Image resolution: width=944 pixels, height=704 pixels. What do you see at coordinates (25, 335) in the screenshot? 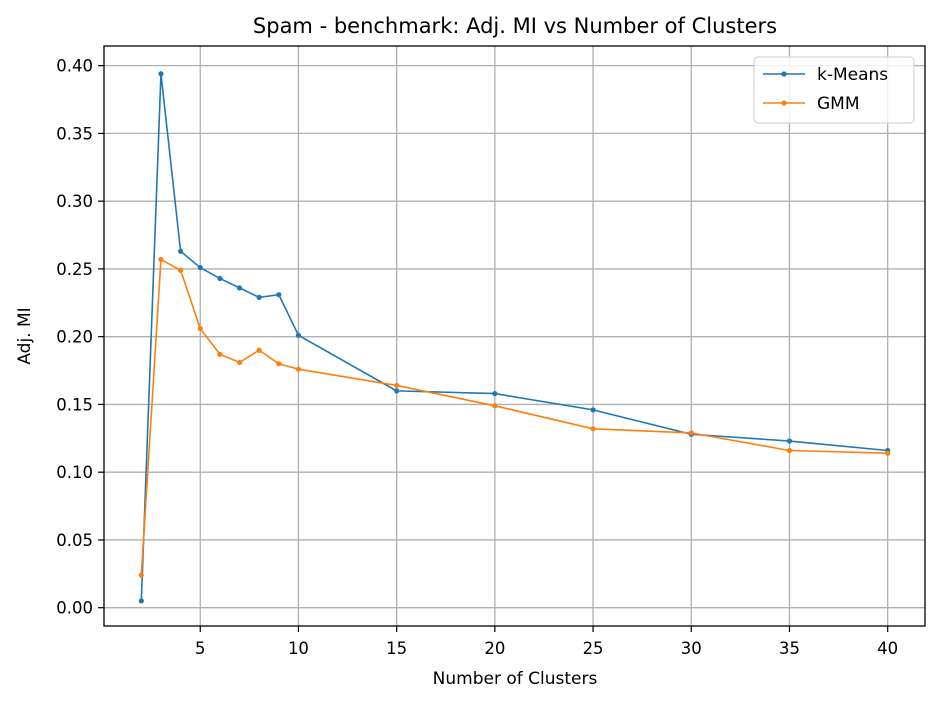
I see `y-axis-label: Adj. MI` at bounding box center [25, 335].